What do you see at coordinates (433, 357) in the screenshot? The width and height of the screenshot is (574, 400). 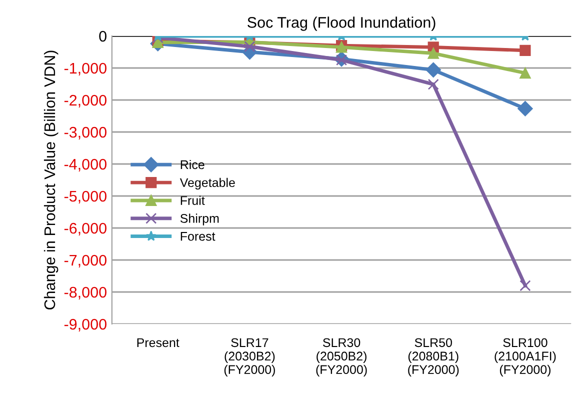 I see `x-tick-label: SLR50 (2080B1) (FY2000)` at bounding box center [433, 357].